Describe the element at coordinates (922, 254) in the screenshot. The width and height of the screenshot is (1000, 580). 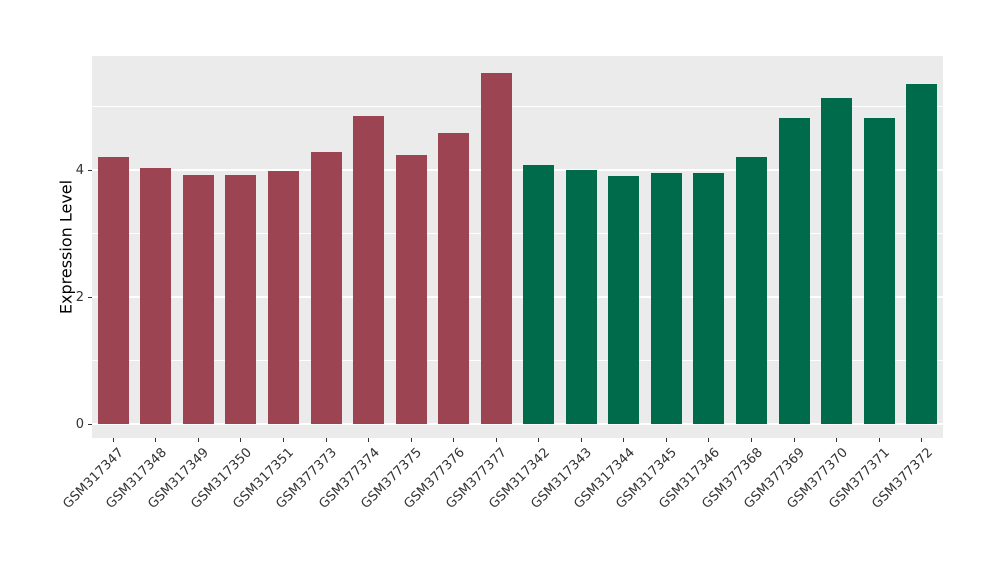
I see `bar-GSM377372` at that location.